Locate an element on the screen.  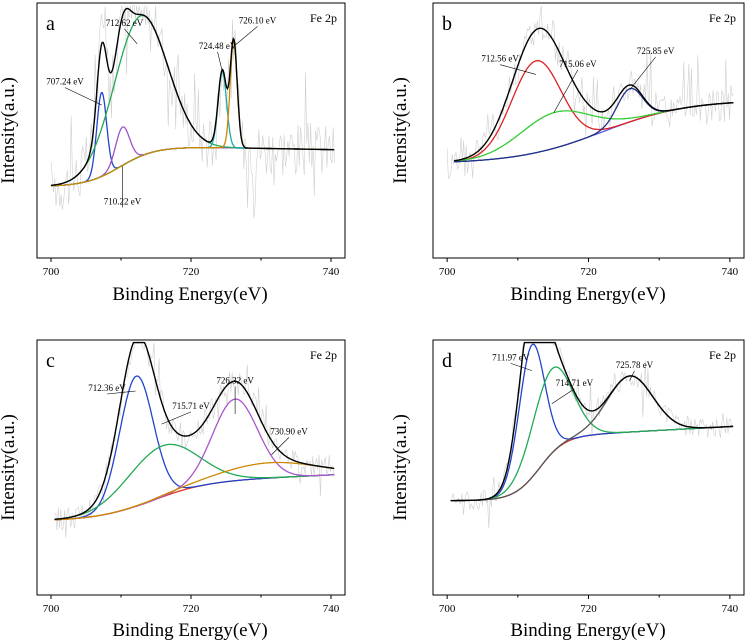
peak-annotation: 726.32 eV is located at coordinates (235, 380).